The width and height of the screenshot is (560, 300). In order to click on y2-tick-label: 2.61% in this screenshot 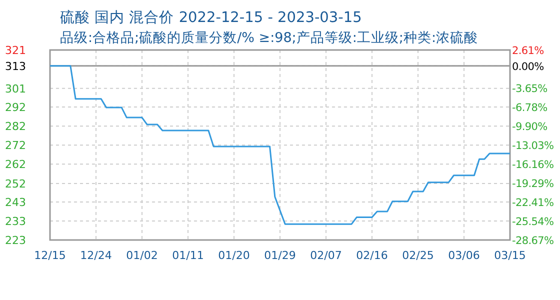, I will do `click(528, 51)`.